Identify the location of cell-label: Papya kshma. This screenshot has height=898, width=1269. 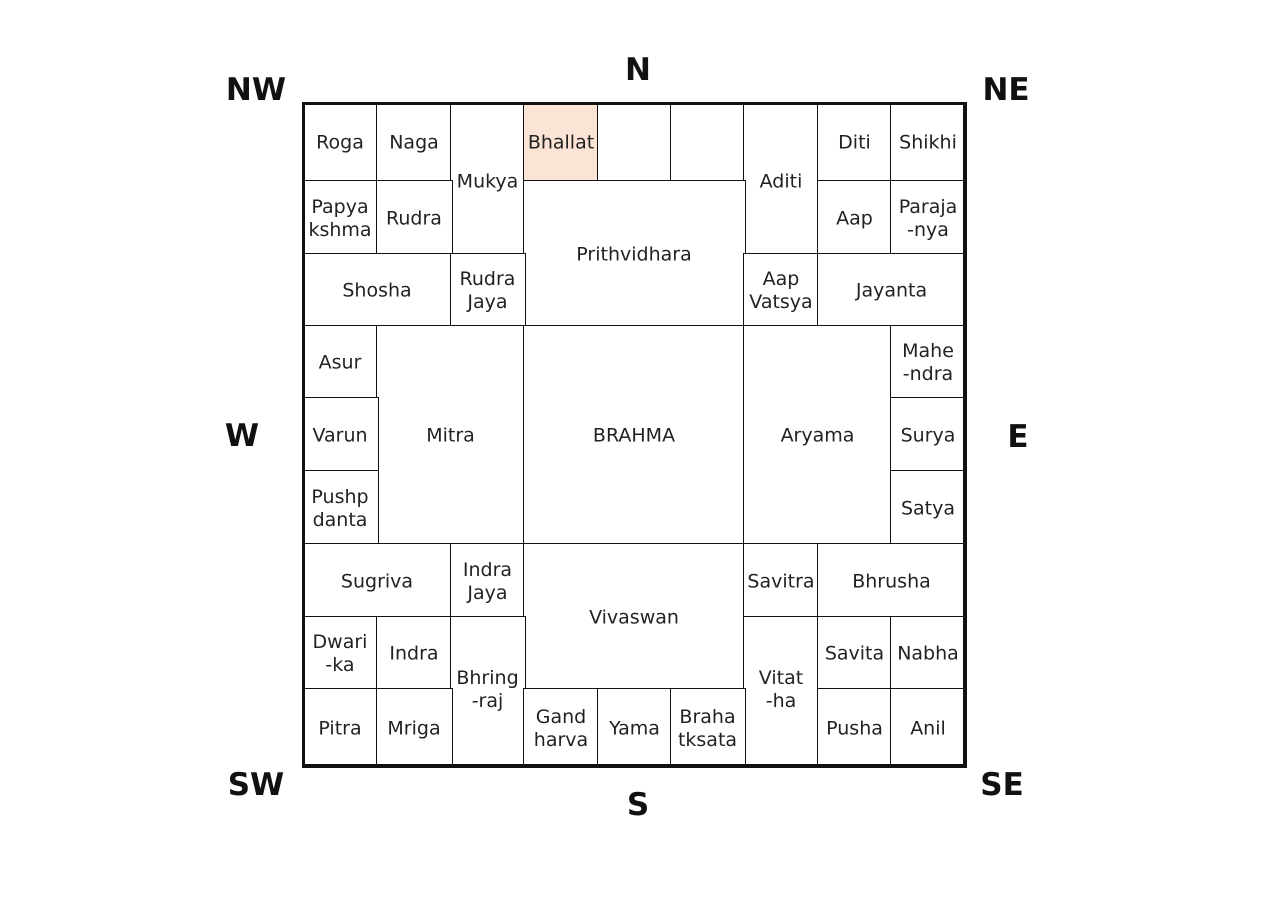
(340, 218).